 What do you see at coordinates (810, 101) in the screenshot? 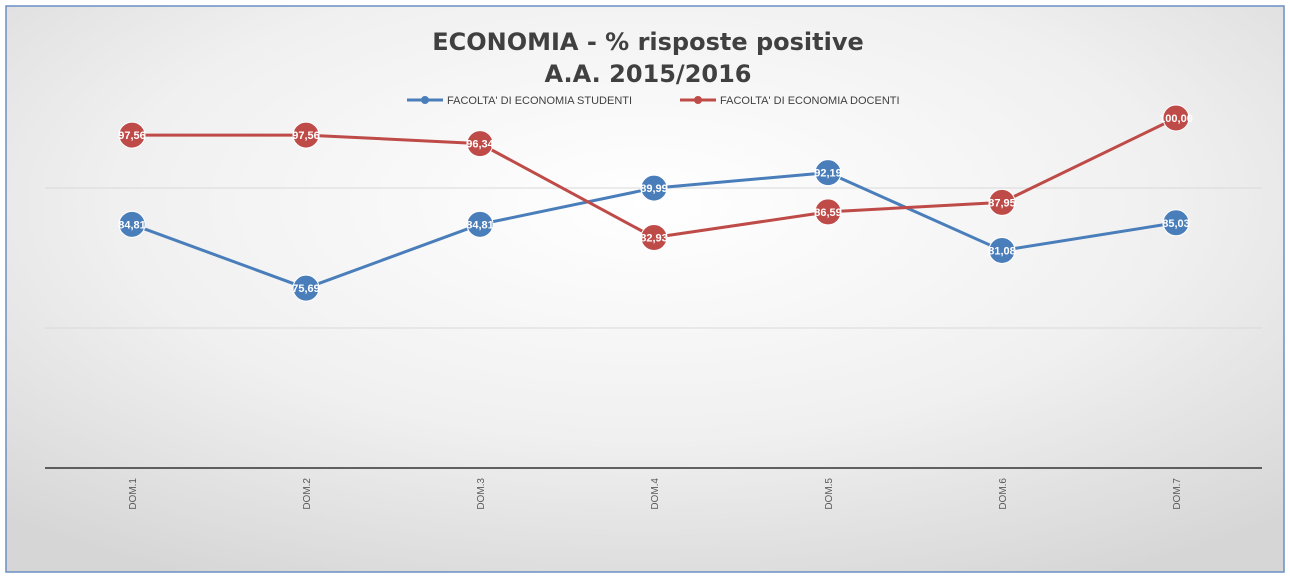
I see `legend-label-docenti: FACOLTA' DI ECONOMIA DOCENTI` at bounding box center [810, 101].